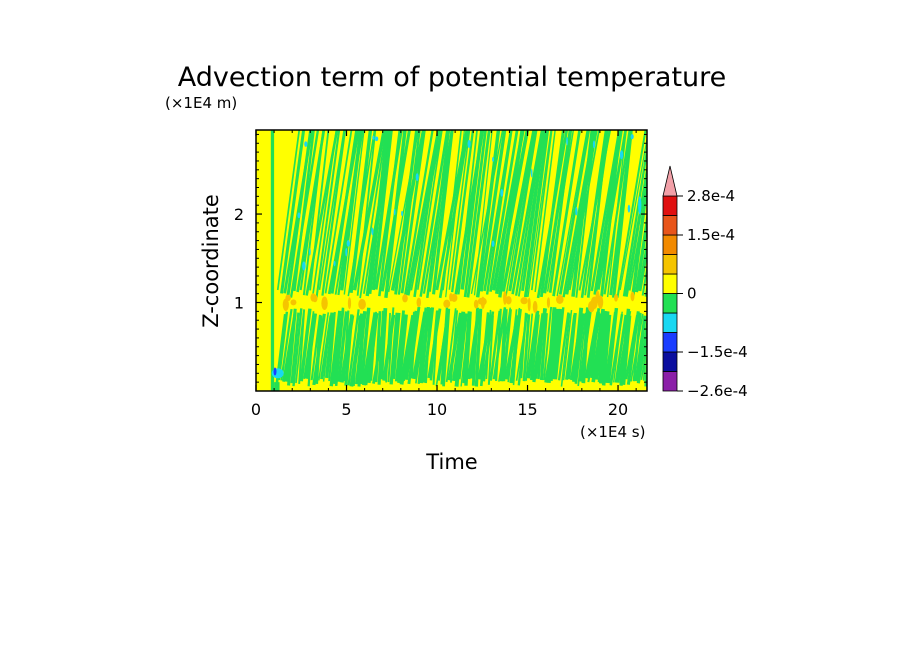 The image size is (904, 654). I want to click on x-tick-label: 20, so click(618, 409).